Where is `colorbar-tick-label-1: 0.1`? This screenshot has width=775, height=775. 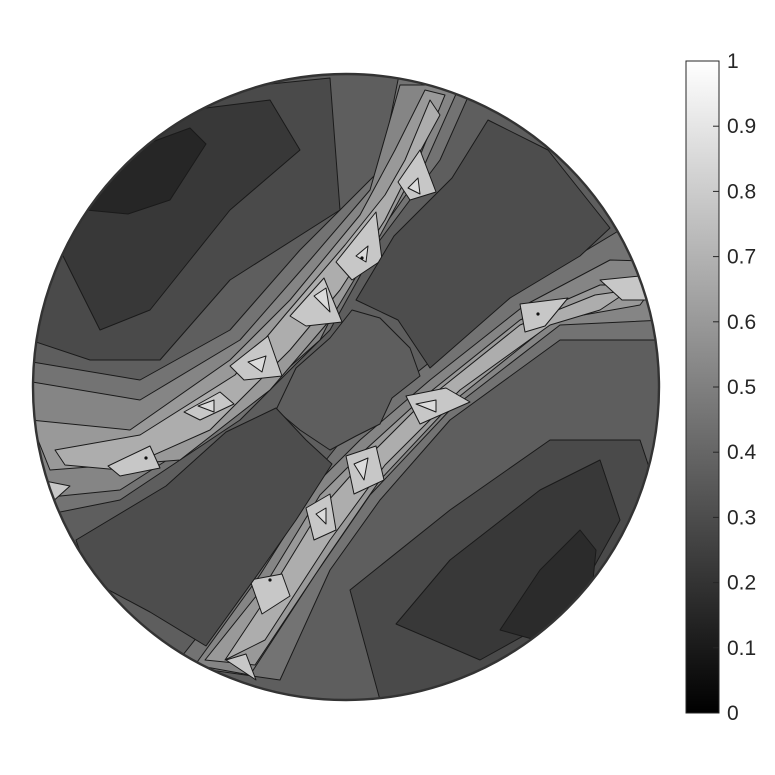
colorbar-tick-label-1: 0.1 is located at coordinates (741, 648).